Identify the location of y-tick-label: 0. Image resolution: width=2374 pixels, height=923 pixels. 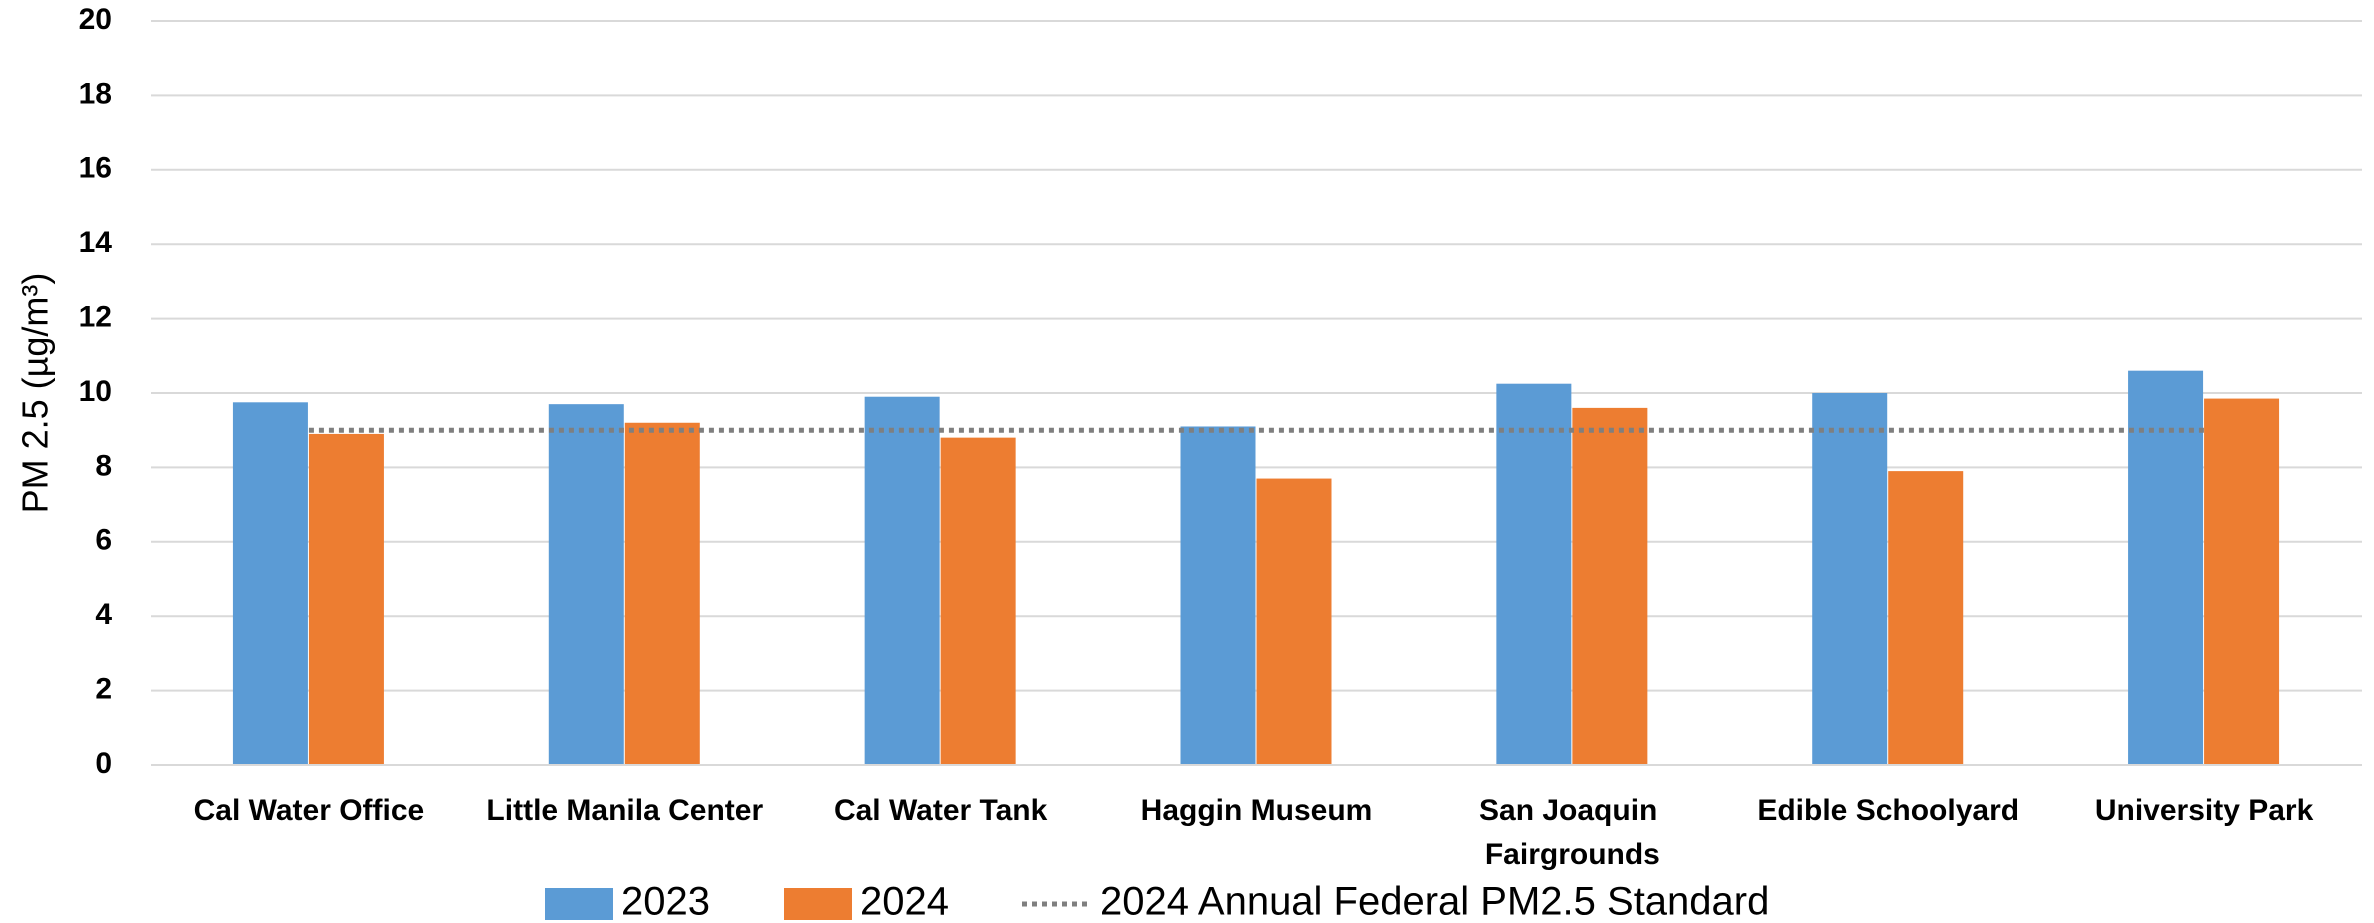
(103, 763).